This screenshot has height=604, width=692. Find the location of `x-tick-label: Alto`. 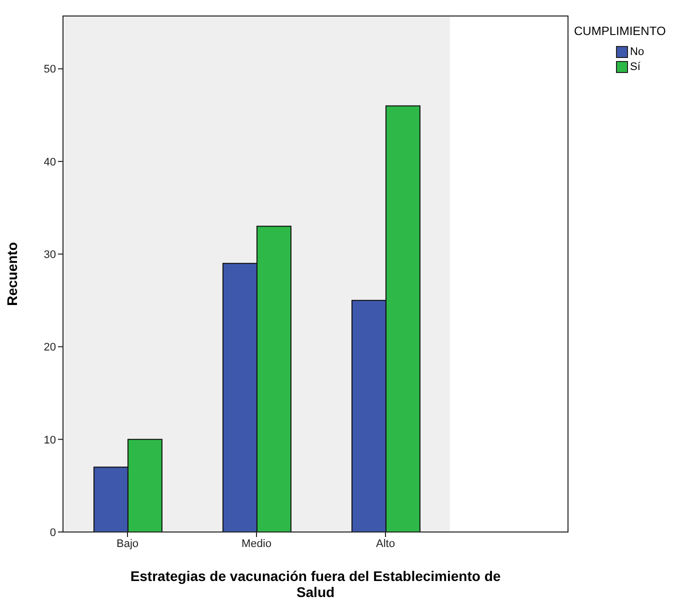

x-tick-label: Alto is located at coordinates (385, 544).